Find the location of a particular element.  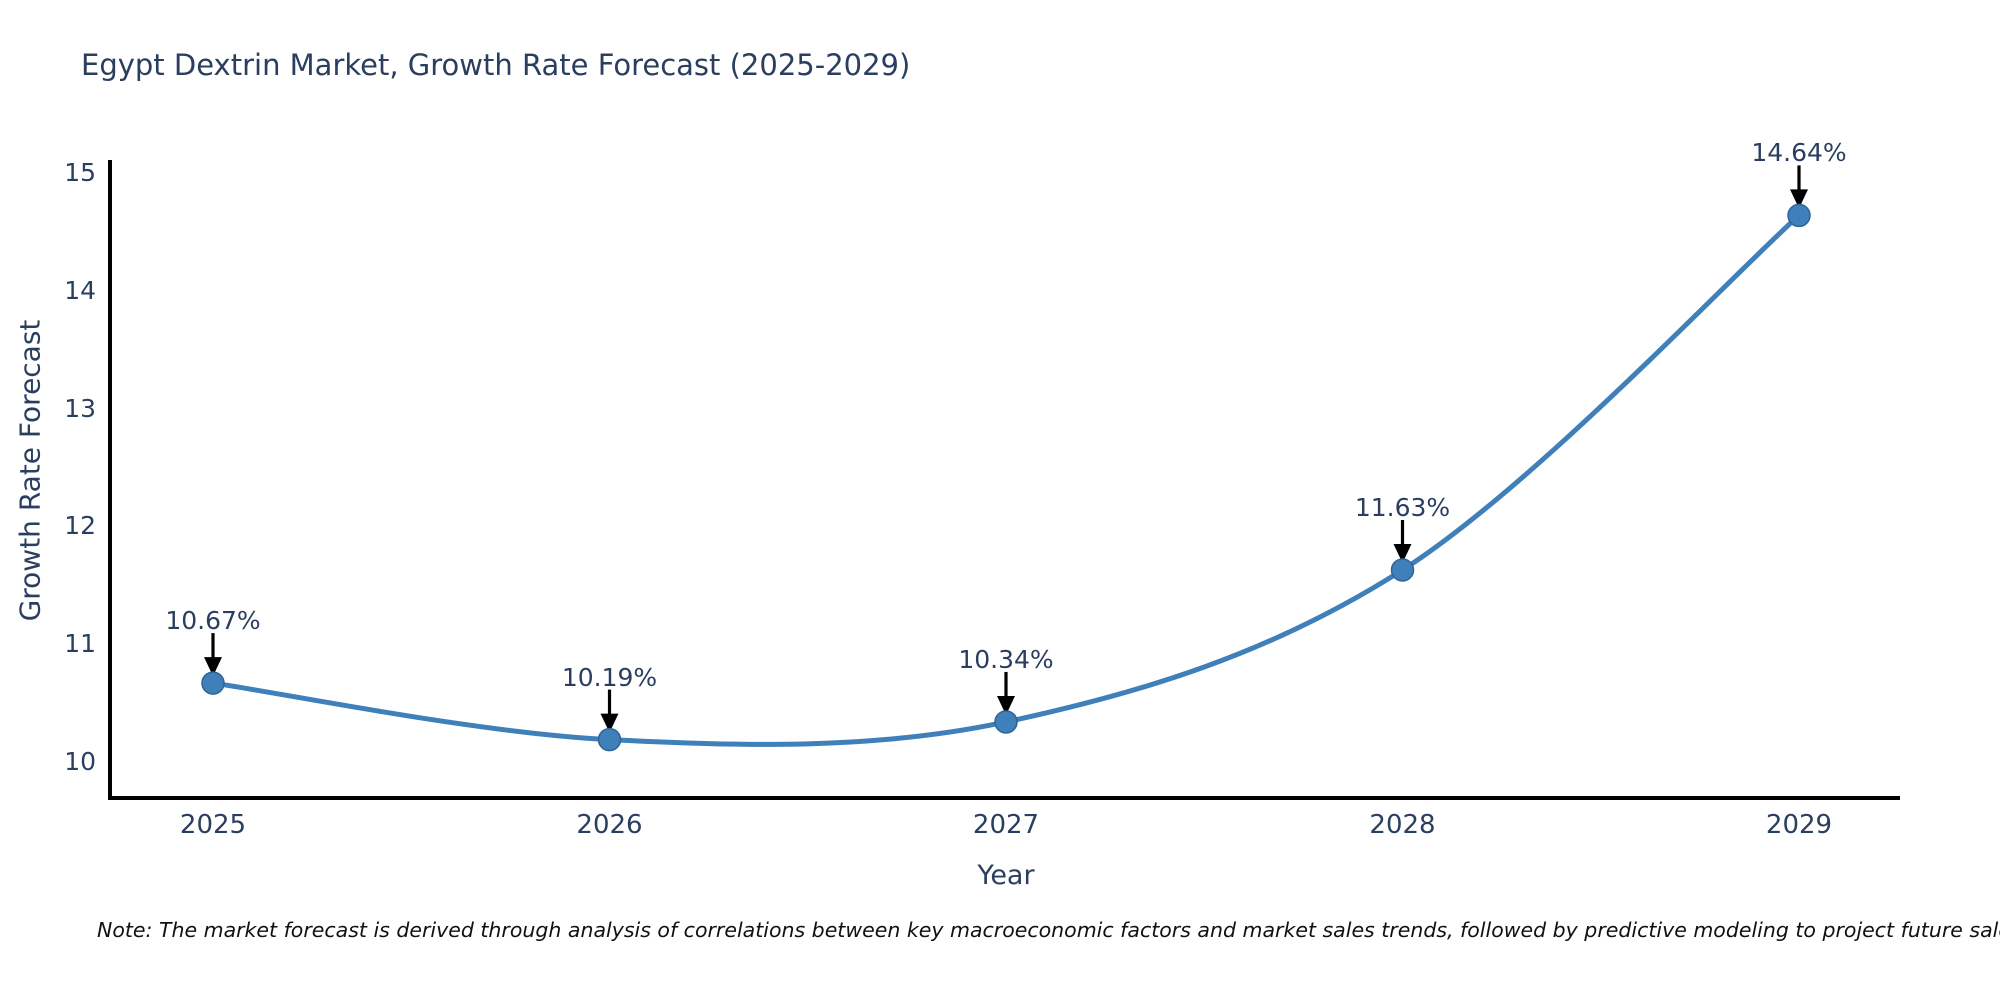

y-tick-label: 10 is located at coordinates (80, 761).